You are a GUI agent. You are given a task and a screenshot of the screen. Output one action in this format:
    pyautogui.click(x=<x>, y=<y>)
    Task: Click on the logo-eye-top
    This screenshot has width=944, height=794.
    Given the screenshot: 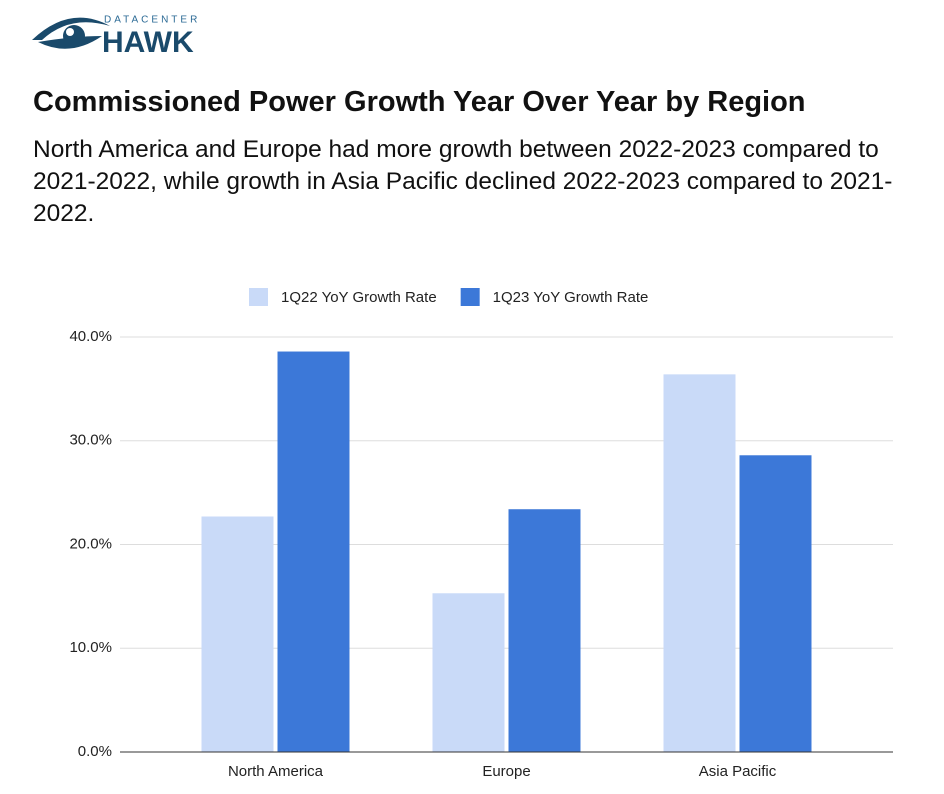 What is the action you would take?
    pyautogui.click(x=71, y=28)
    